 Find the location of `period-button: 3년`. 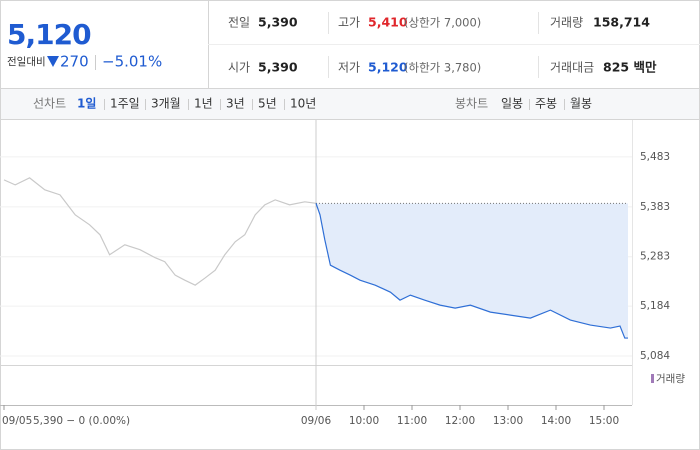

period-button: 3년 is located at coordinates (235, 104).